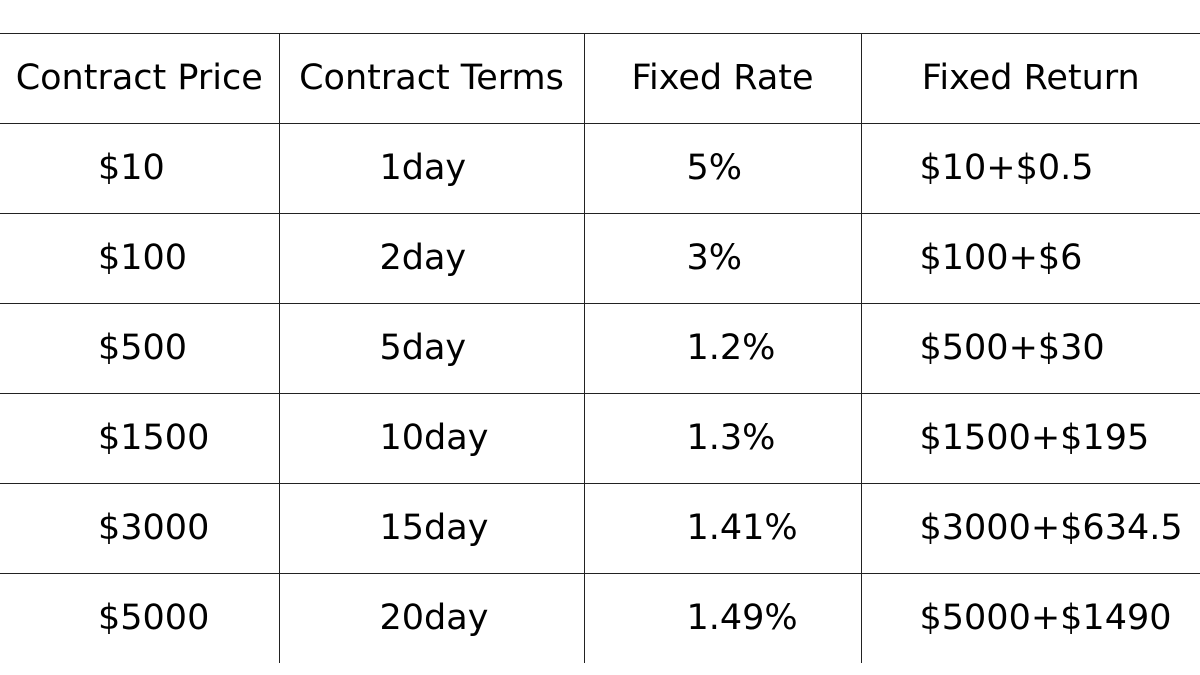 This screenshot has width=1200, height=675. What do you see at coordinates (431, 258) in the screenshot?
I see `cell-contract-terms: 2day` at bounding box center [431, 258].